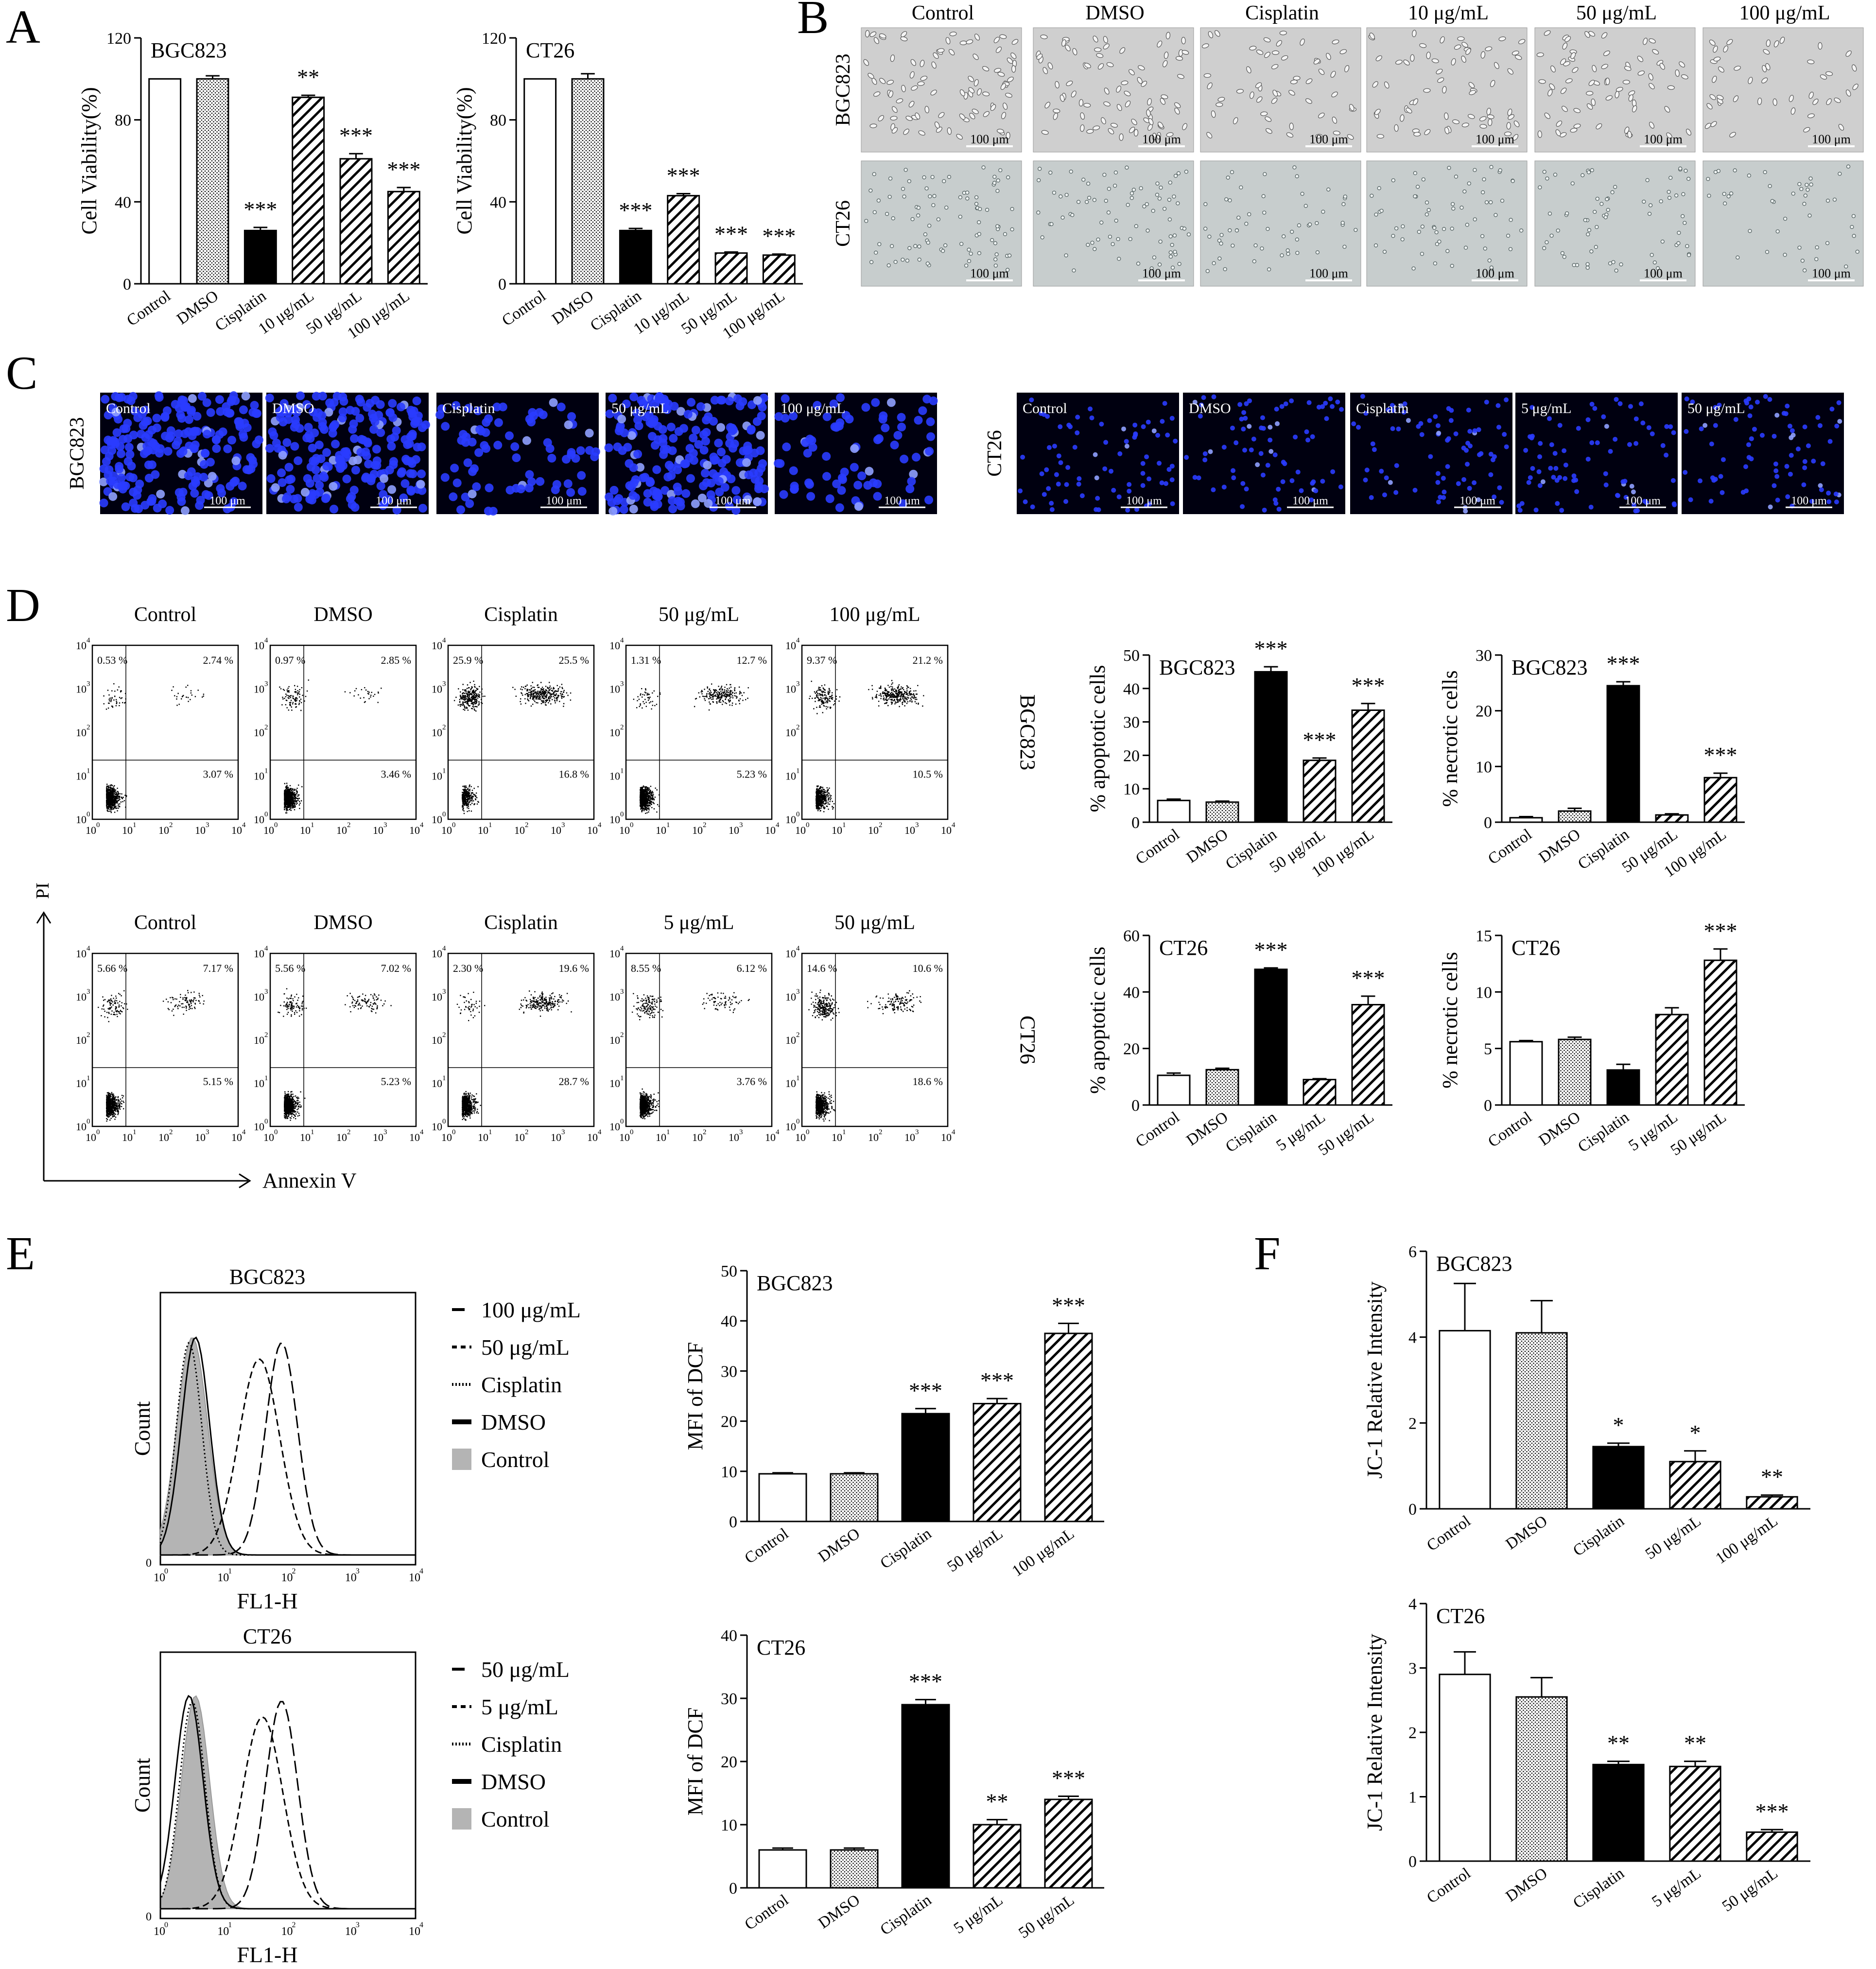  Describe the element at coordinates (1447, 90) in the screenshot. I see `micrograph-BGC823-3: 100 μm` at that location.